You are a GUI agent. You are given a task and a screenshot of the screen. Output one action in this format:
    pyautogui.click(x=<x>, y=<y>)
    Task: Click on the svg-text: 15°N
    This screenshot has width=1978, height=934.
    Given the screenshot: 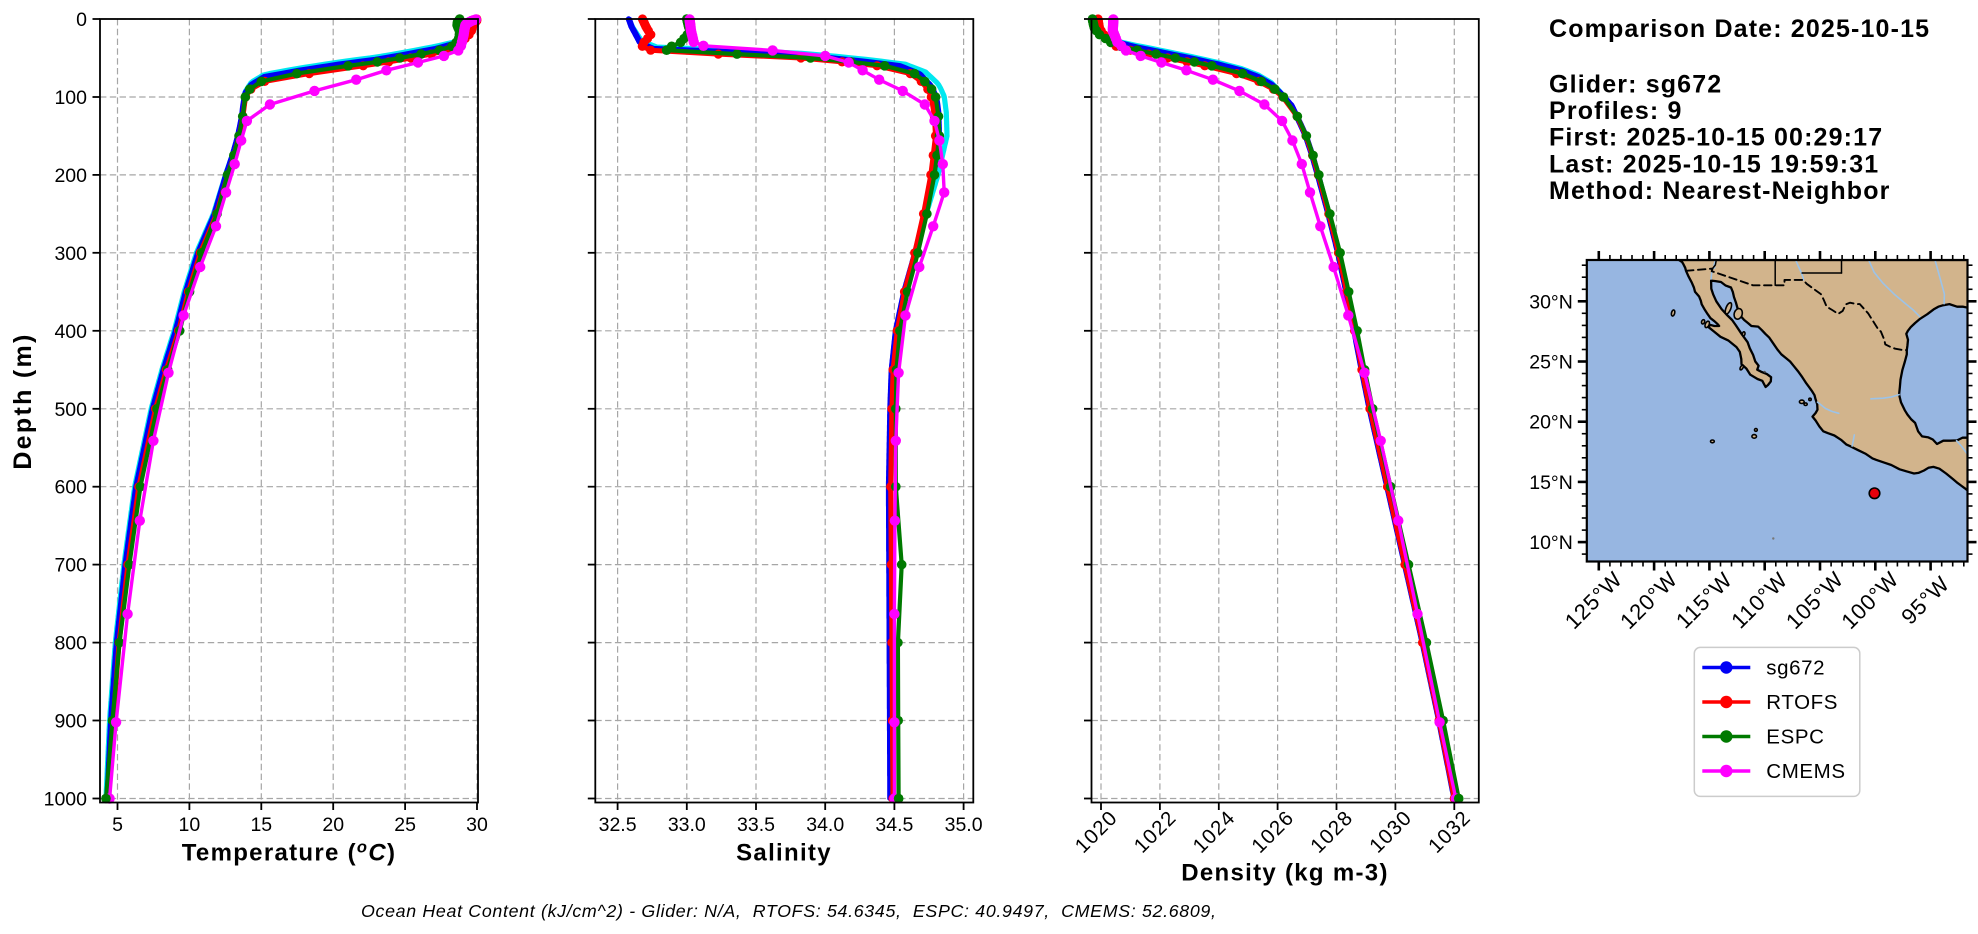 What is the action you would take?
    pyautogui.click(x=1551, y=483)
    